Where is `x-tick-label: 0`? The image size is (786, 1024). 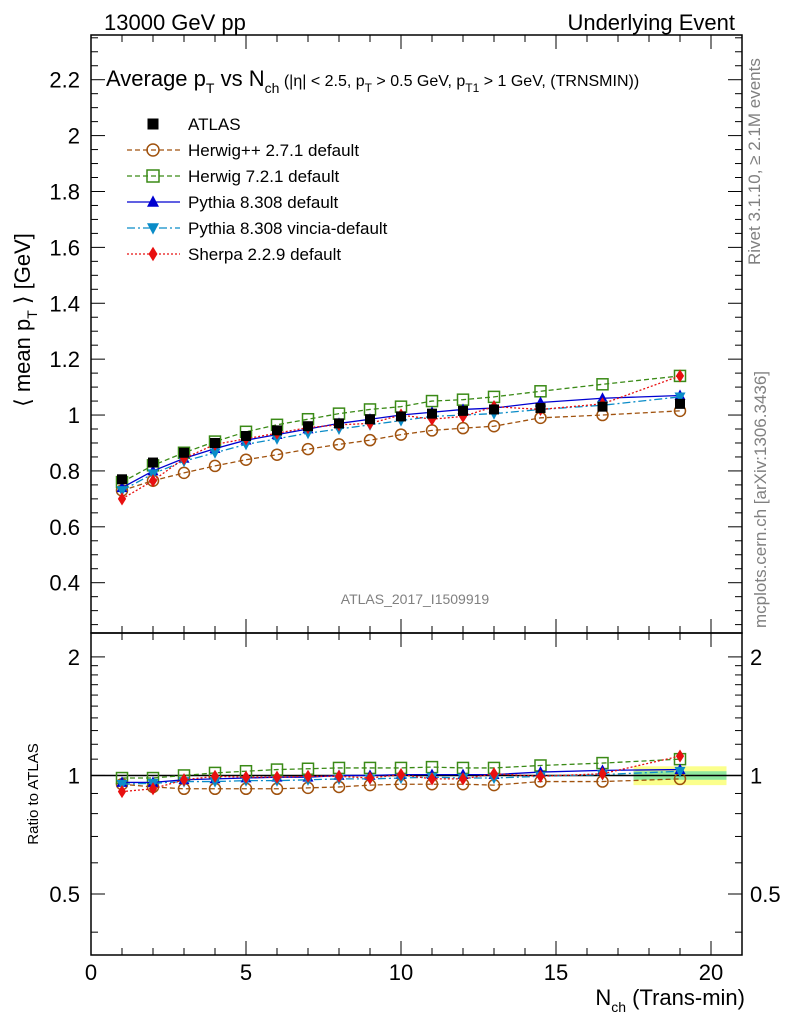 x-tick-label: 0 is located at coordinates (91, 972).